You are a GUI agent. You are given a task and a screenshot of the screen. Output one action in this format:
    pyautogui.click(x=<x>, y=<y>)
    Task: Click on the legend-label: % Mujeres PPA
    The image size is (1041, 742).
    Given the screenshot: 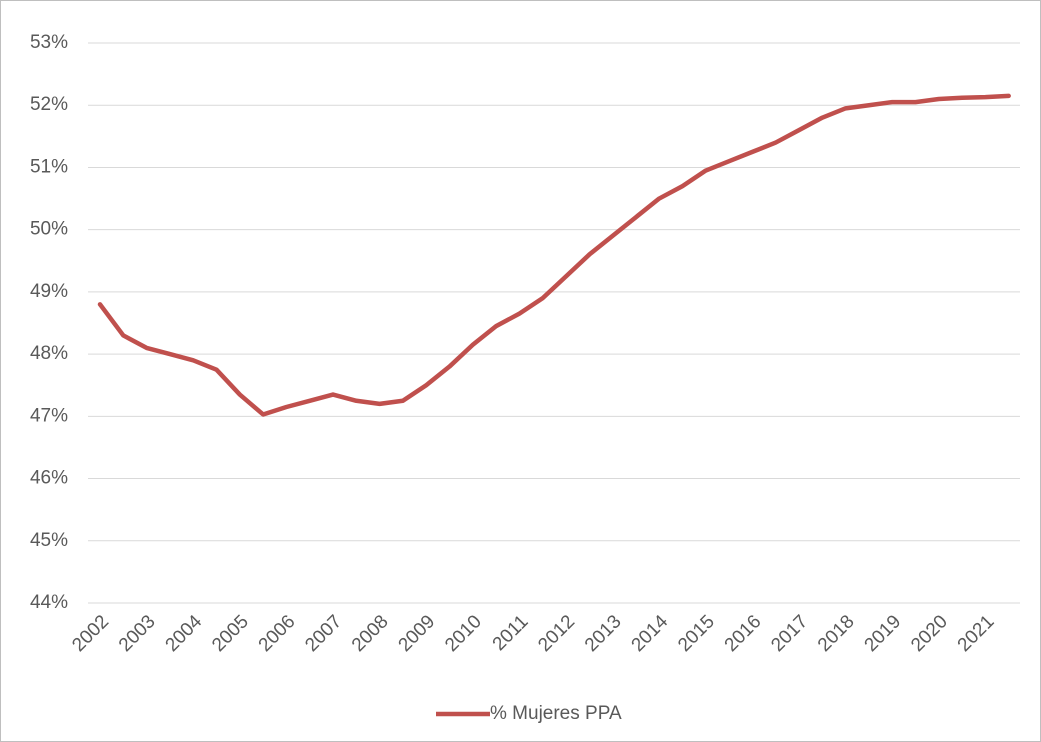 What is the action you would take?
    pyautogui.click(x=556, y=713)
    